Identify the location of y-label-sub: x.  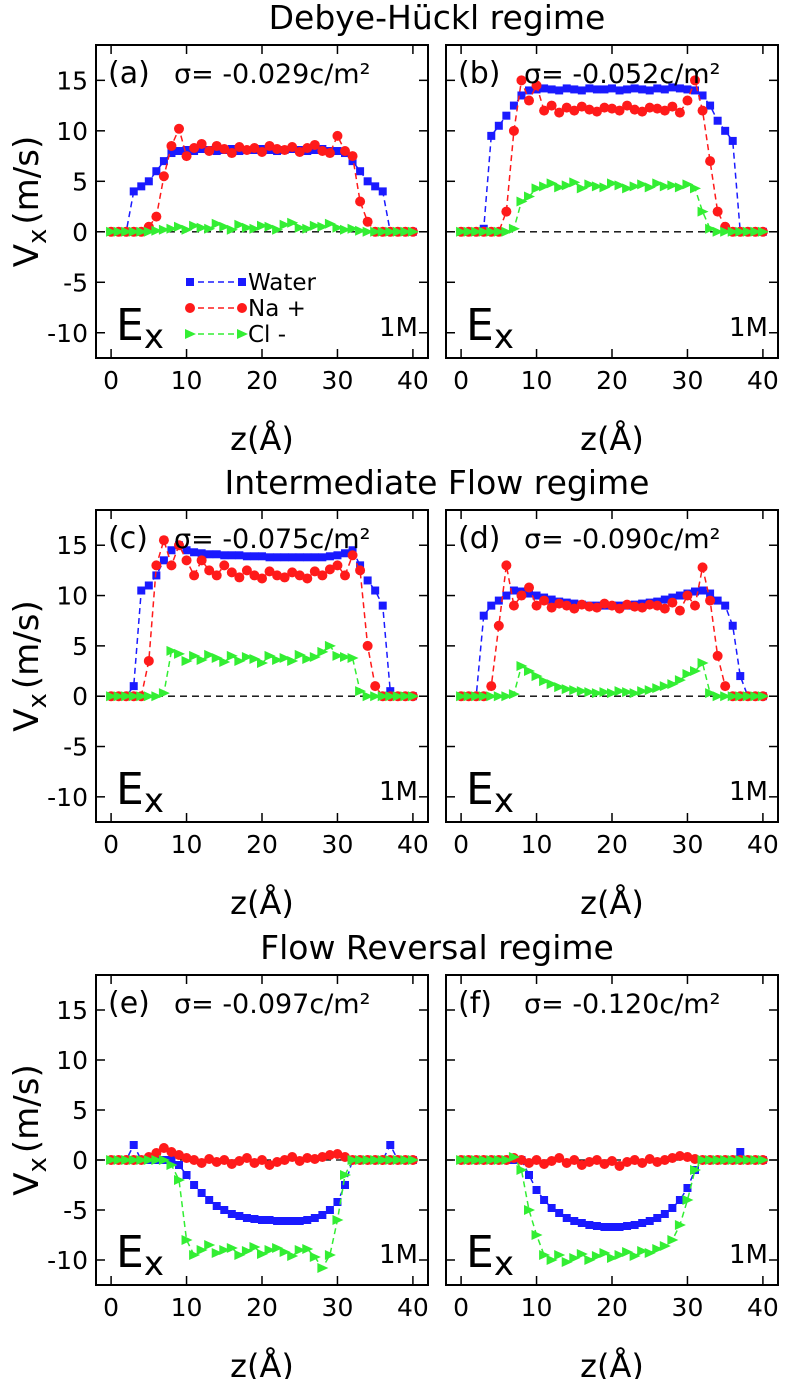
(38, 700).